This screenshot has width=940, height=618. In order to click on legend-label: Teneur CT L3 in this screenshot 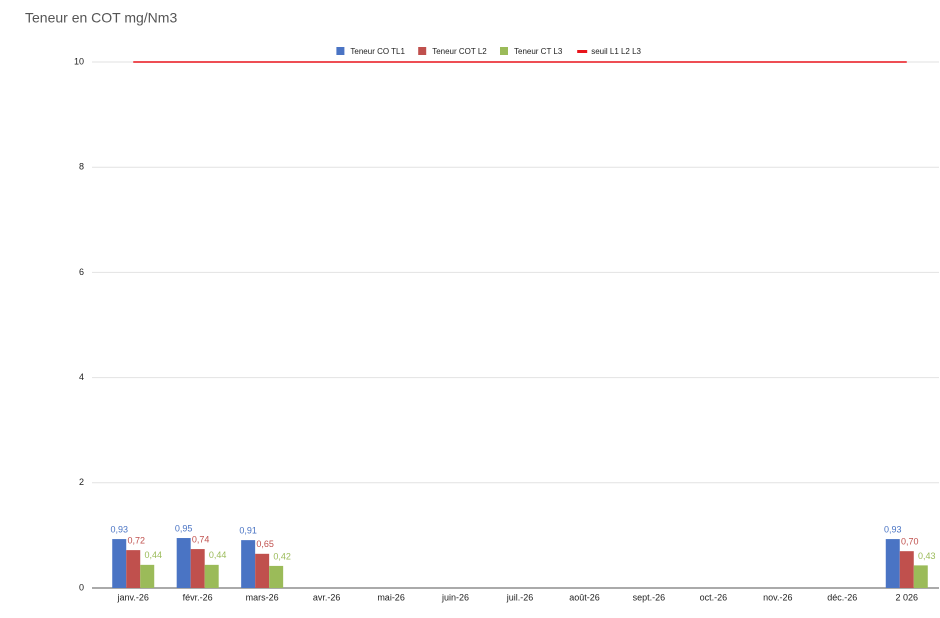, I will do `click(538, 51)`.